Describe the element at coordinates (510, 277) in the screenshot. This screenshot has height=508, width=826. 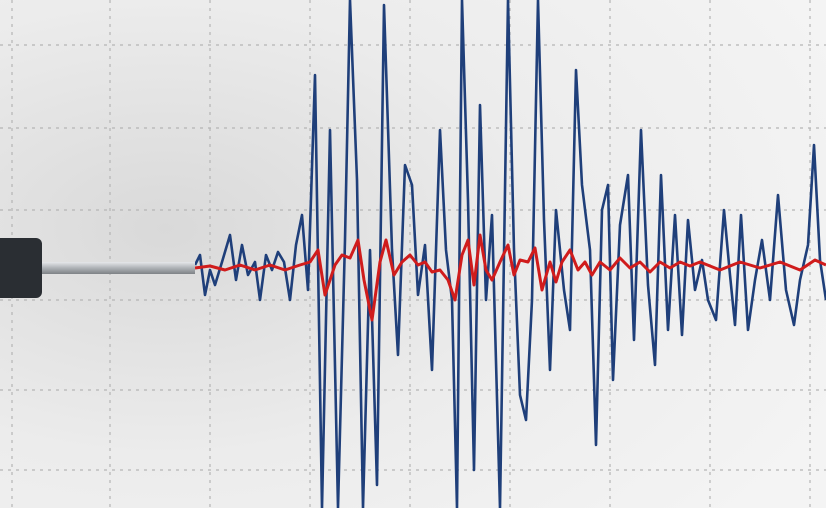
I see `secondary-seismic-trace` at that location.